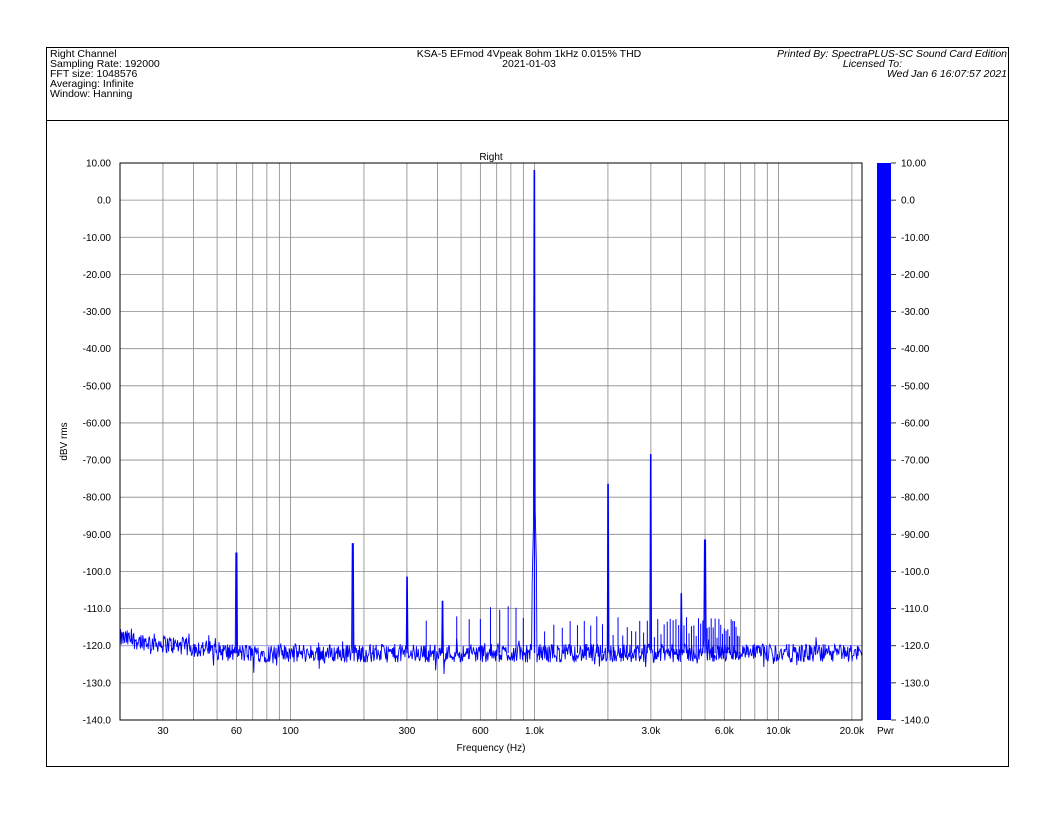  Describe the element at coordinates (407, 731) in the screenshot. I see `x-tick-label: 300` at that location.